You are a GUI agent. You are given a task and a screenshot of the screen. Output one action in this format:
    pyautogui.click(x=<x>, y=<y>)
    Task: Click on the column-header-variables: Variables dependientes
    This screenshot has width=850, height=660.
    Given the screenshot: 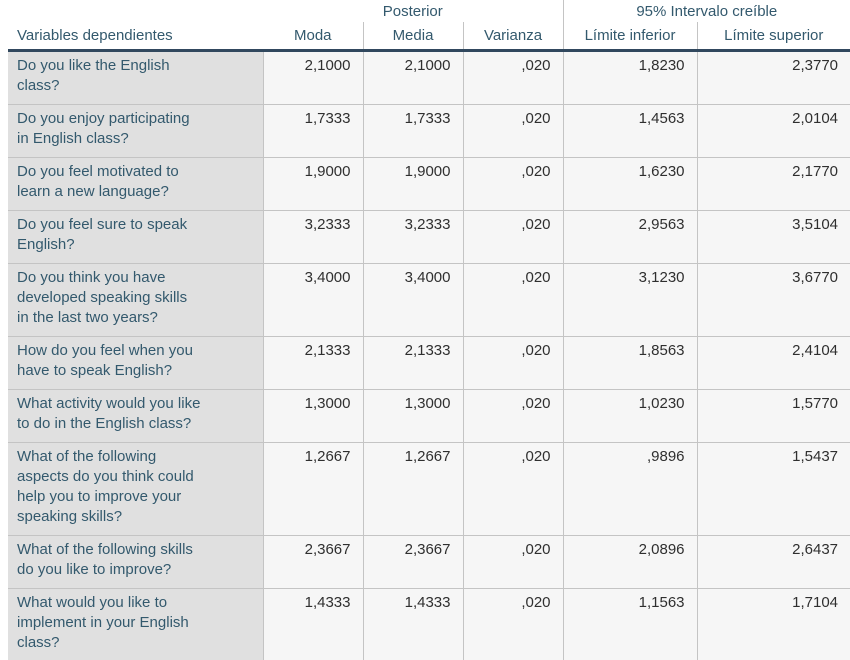 What is the action you would take?
    pyautogui.click(x=135, y=36)
    